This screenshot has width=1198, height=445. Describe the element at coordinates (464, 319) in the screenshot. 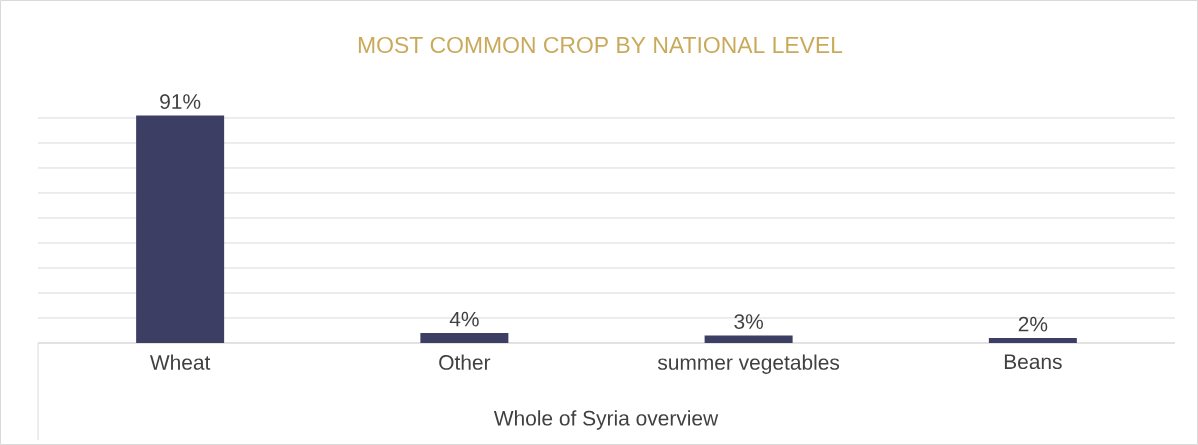

I see `data-label: 4%` at that location.